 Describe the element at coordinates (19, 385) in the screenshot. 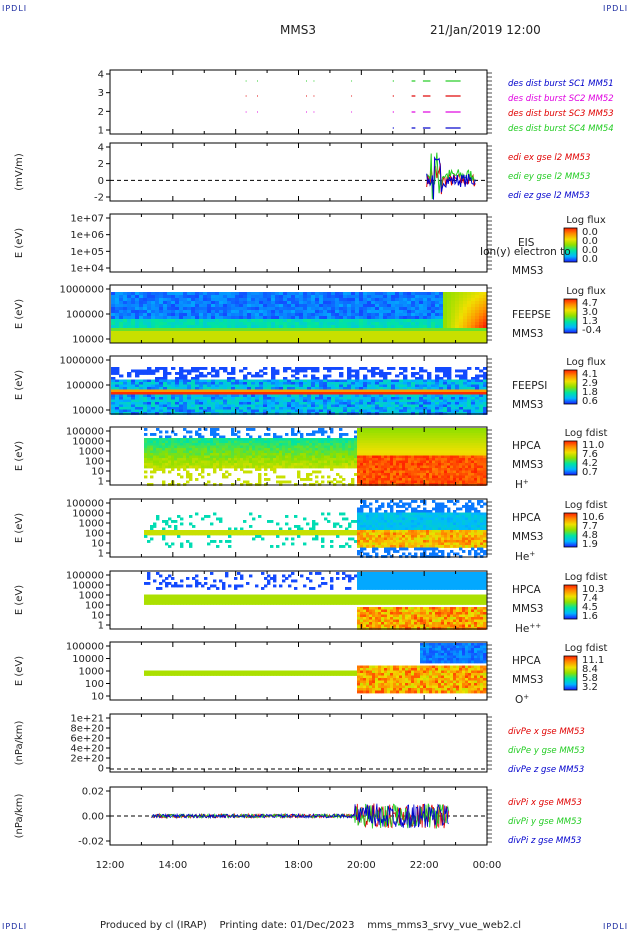

I see `y-axis-label: E (eV)` at that location.